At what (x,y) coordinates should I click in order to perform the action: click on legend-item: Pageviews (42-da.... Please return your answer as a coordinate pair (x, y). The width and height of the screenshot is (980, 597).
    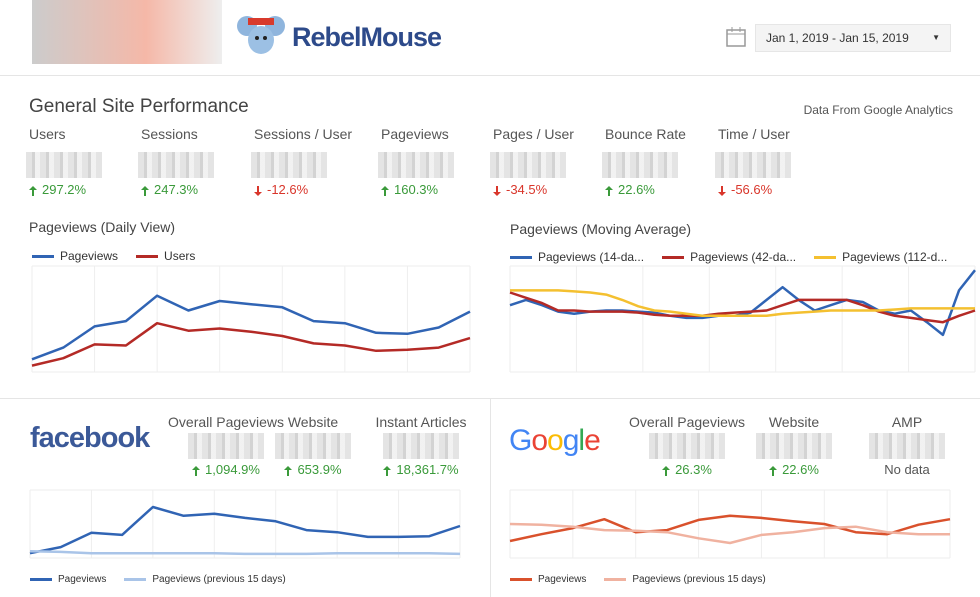
    Looking at the image, I should click on (729, 257).